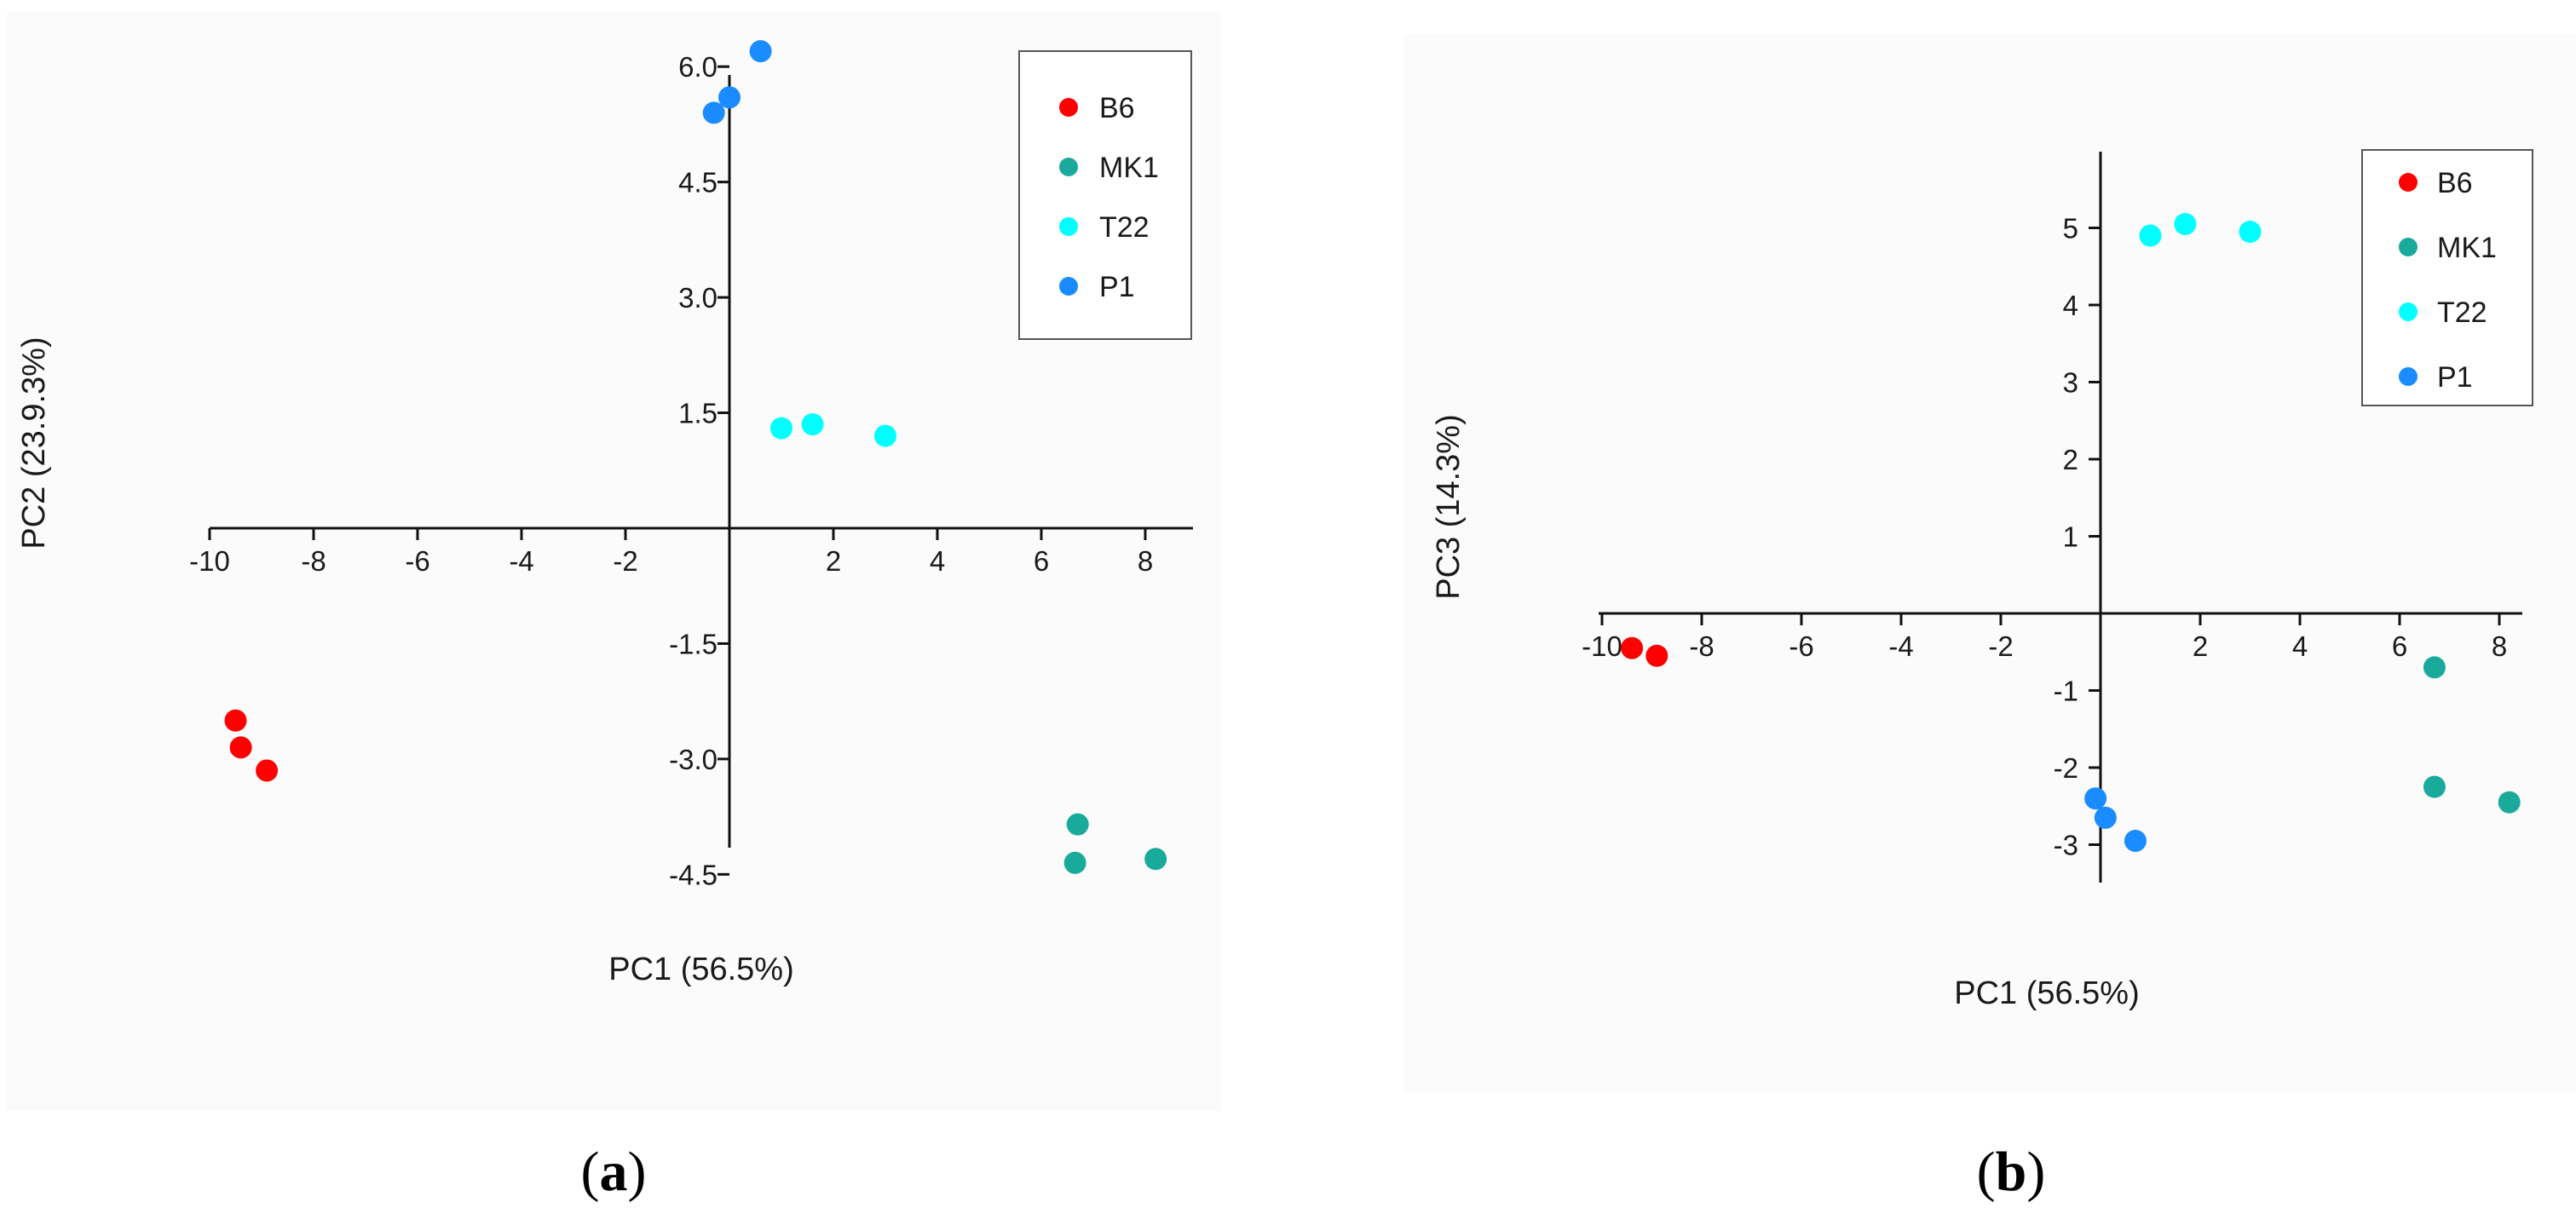 This screenshot has width=2576, height=1214. Describe the element at coordinates (2070, 383) in the screenshot. I see `y-tick-label: 3` at that location.